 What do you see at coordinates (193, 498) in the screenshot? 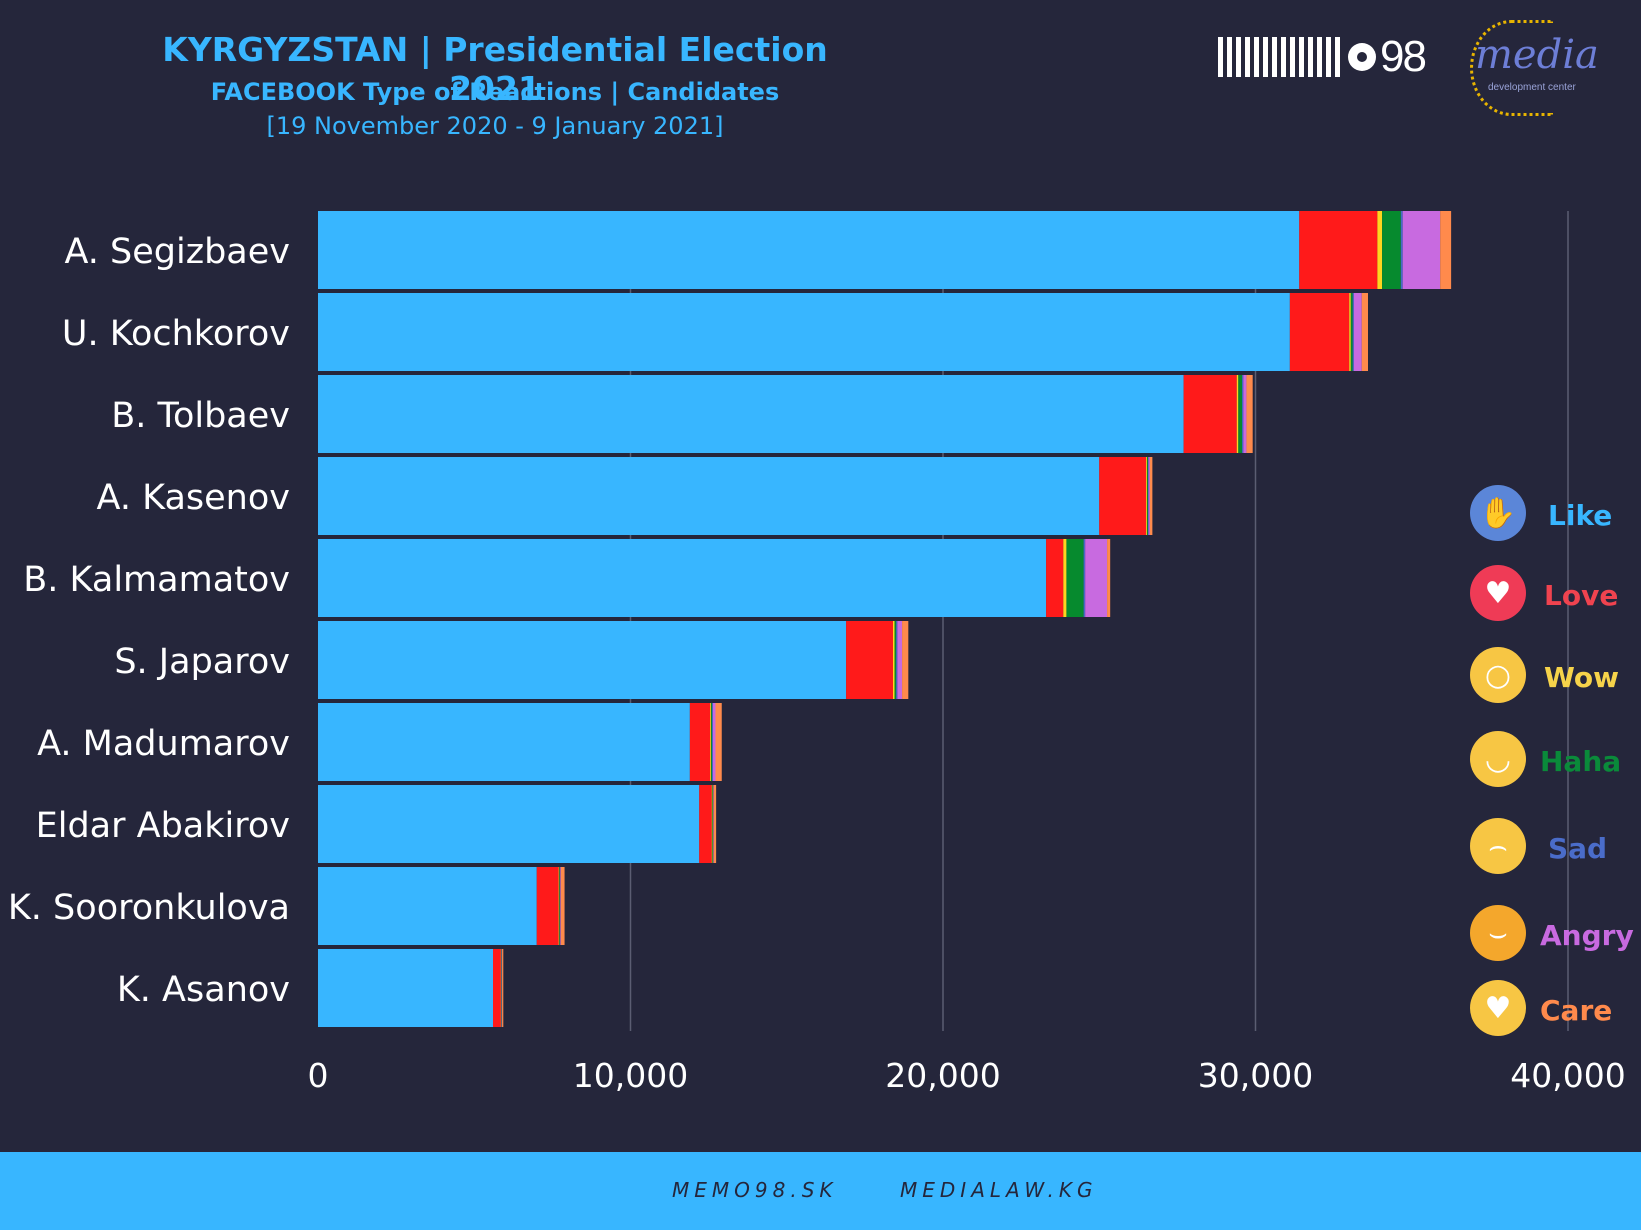
I see `category-label-3: A. Kasenov` at bounding box center [193, 498].